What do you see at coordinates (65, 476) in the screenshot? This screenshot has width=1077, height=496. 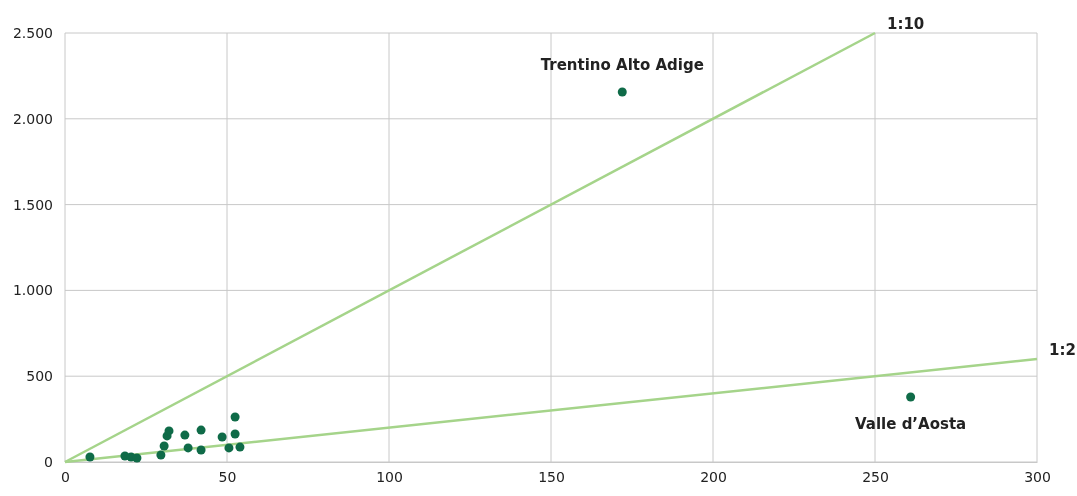 I see `x-tick-label: 0` at bounding box center [65, 476].